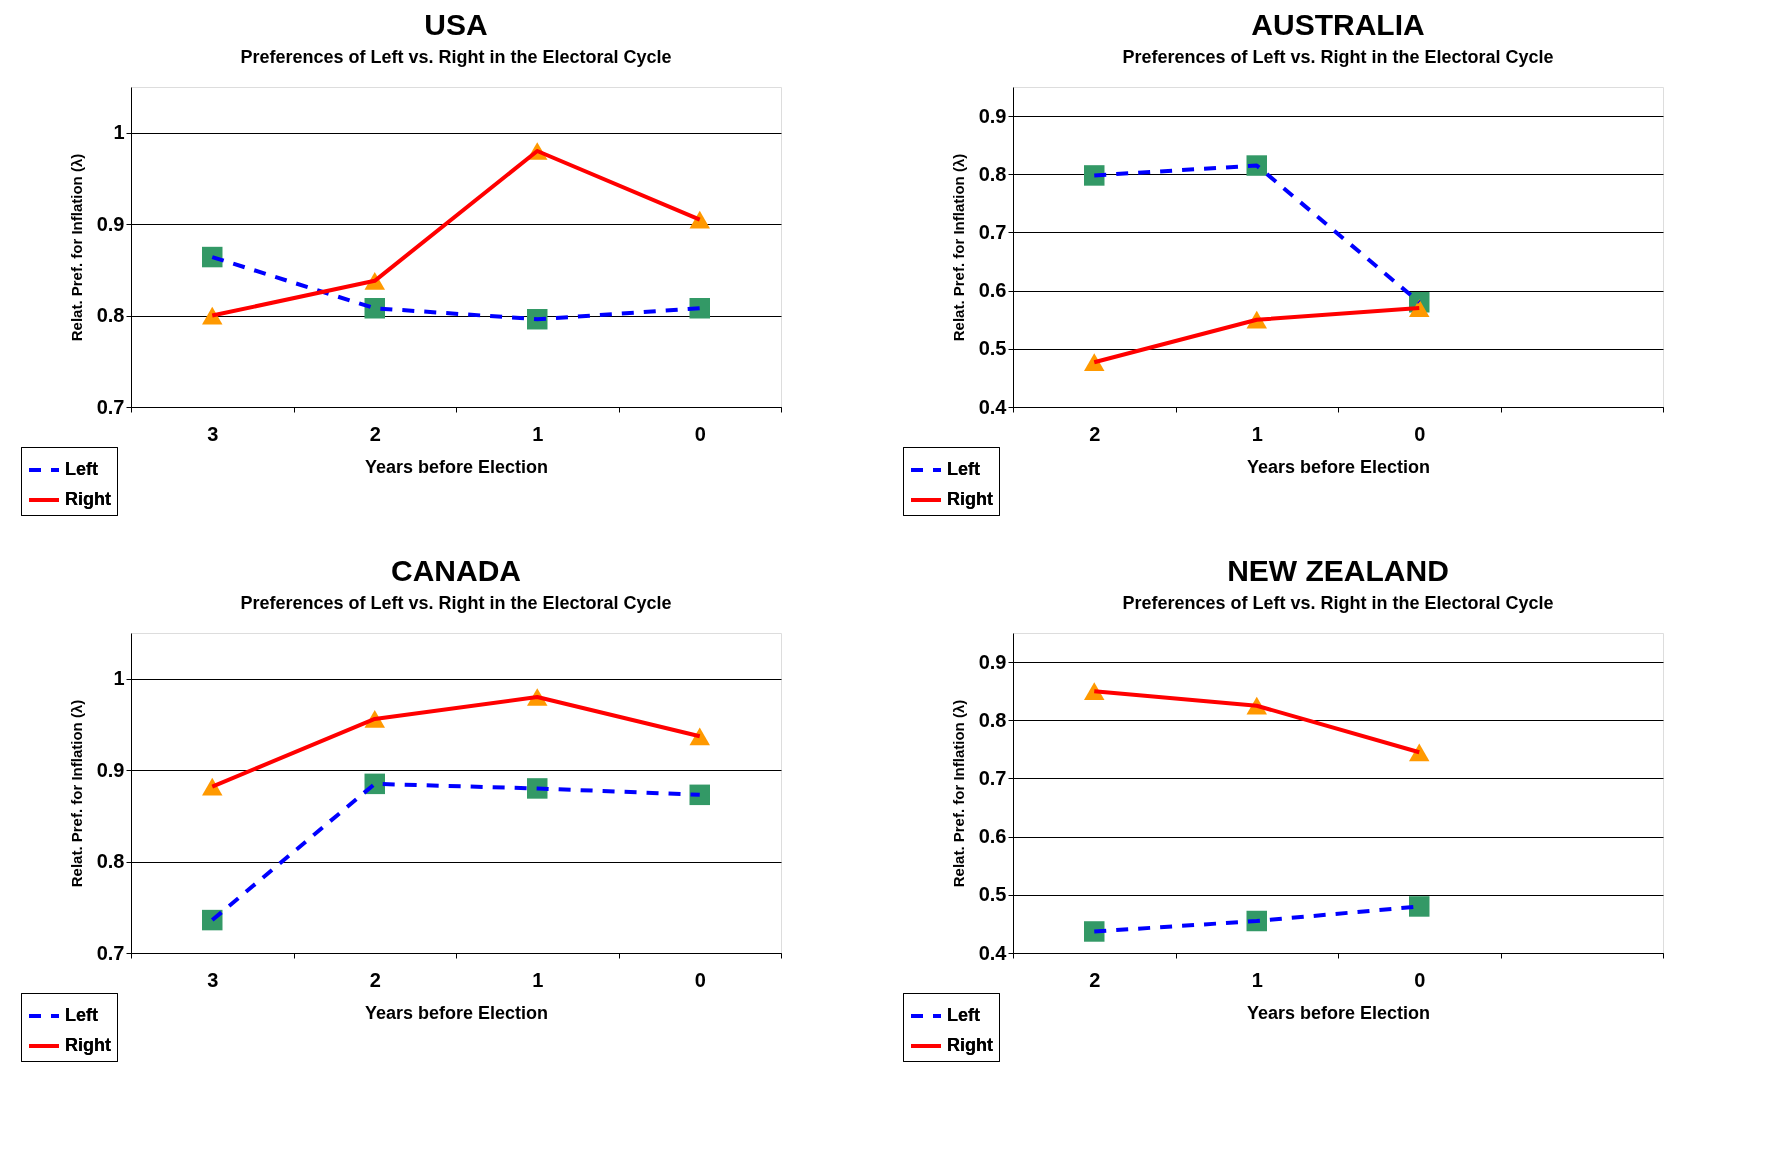  Describe the element at coordinates (456, 570) in the screenshot. I see `chart-title: CANADA` at that location.